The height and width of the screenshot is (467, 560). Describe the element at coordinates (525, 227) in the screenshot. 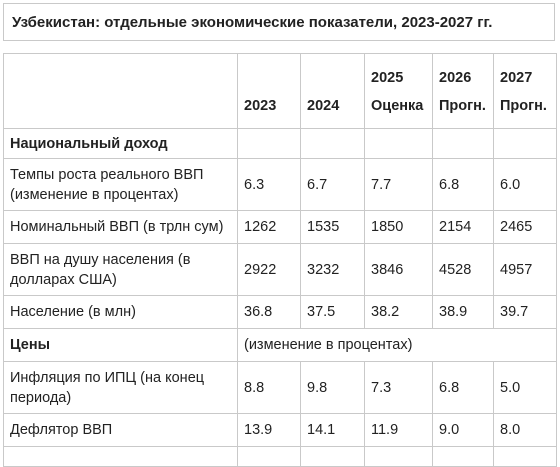

I see `cell-value: 2465` at that location.